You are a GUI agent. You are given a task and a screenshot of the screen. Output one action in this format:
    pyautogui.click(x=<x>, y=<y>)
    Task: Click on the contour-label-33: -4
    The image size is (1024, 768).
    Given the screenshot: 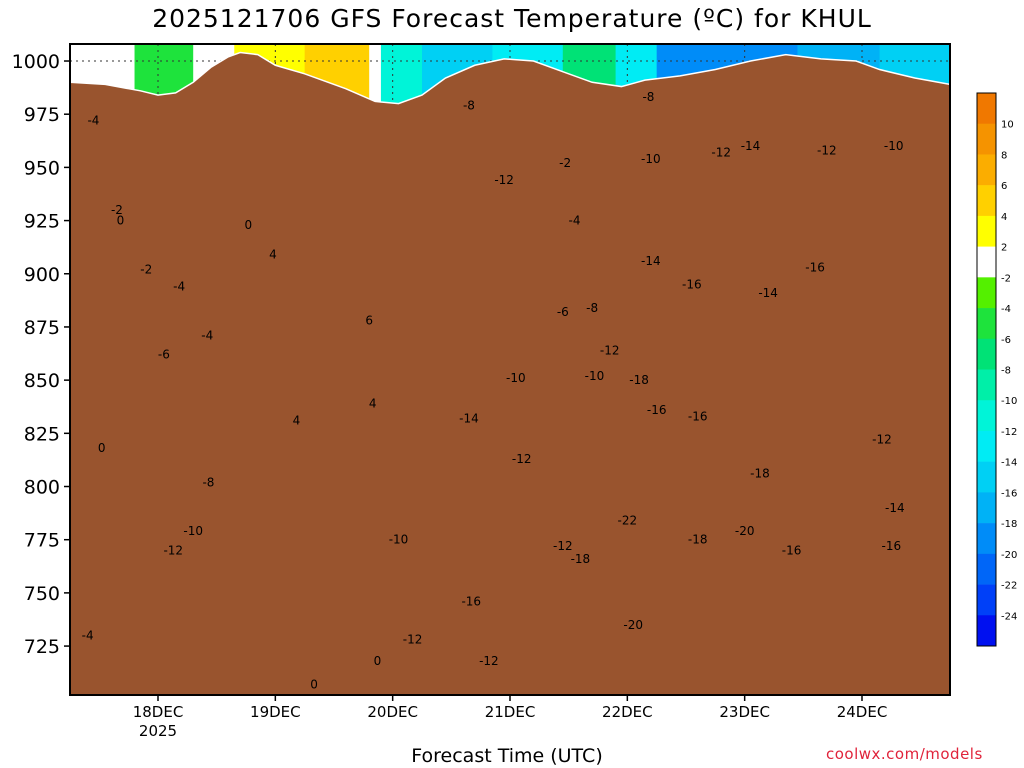 What is the action you would take?
    pyautogui.click(x=207, y=335)
    